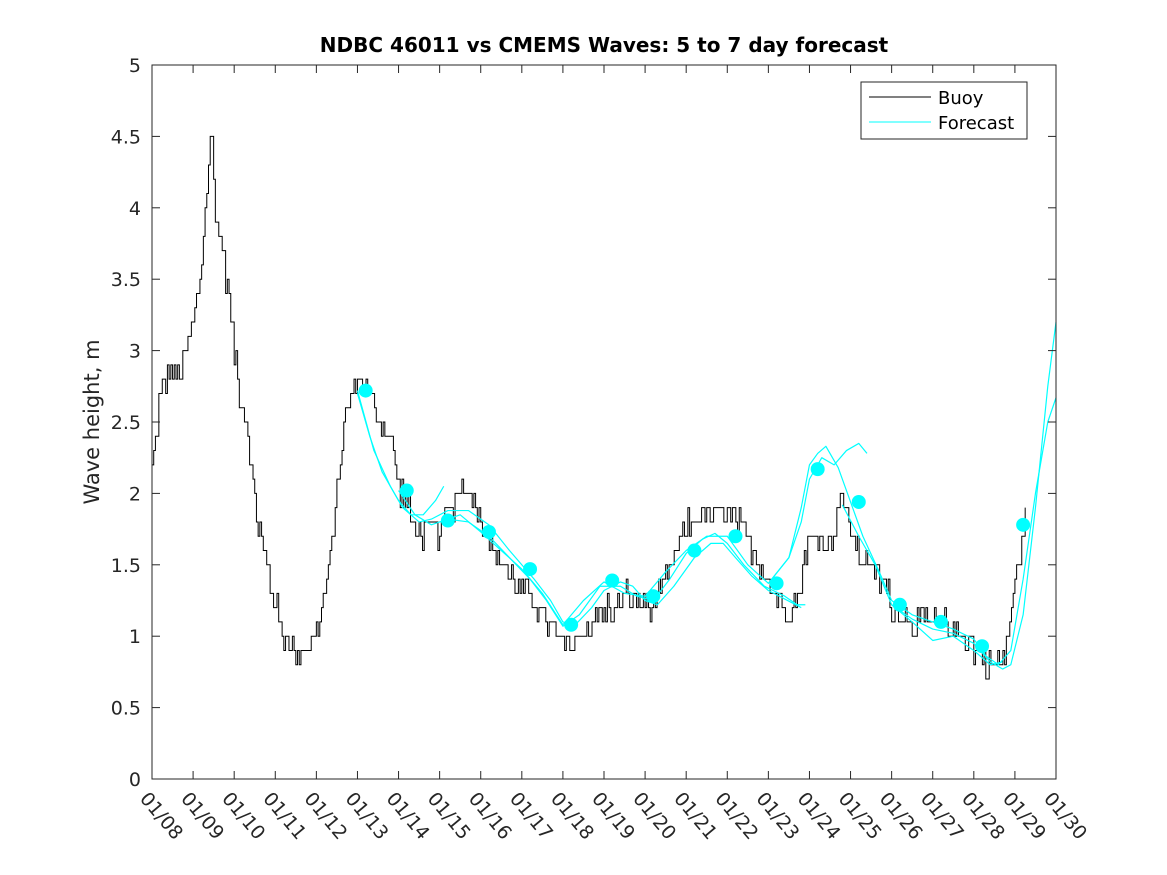  I want to click on legend-forecast-label: Forecast, so click(976, 123).